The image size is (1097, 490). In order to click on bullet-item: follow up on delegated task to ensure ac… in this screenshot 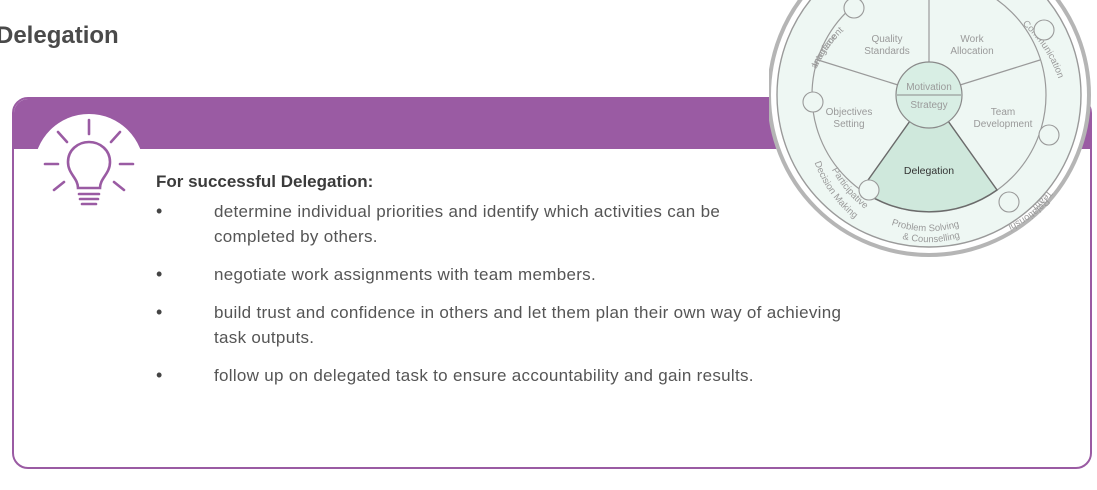, I will do `click(606, 375)`.